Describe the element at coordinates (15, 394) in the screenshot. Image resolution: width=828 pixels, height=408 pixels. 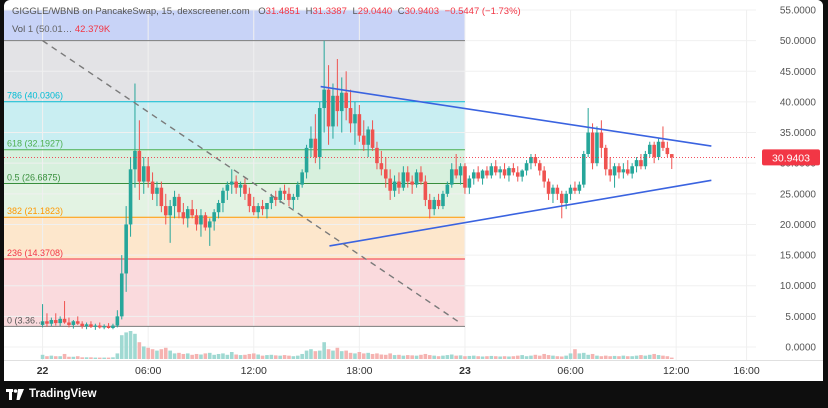
I see `tradingview-logo-icon` at that location.